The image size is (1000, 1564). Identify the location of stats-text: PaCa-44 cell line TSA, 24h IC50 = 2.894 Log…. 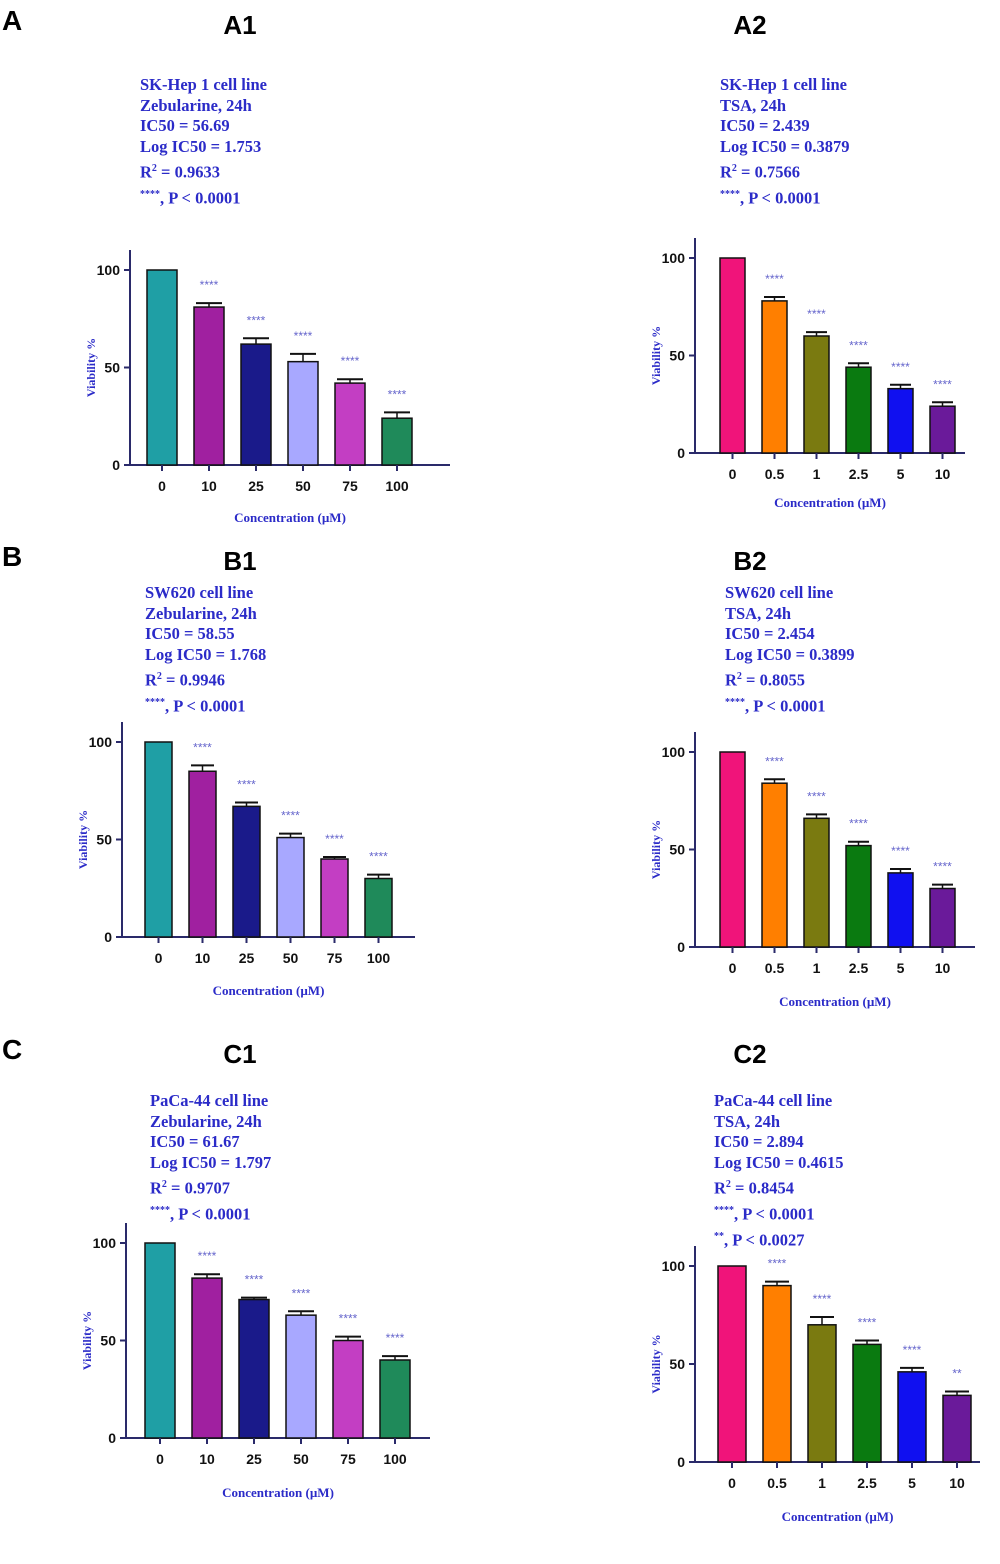
(779, 1171).